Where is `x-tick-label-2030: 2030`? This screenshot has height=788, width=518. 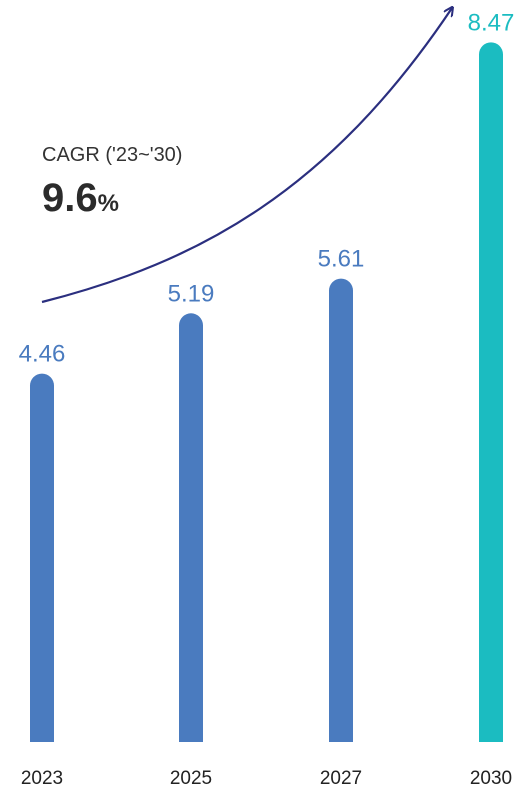
x-tick-label-2030: 2030 is located at coordinates (491, 778).